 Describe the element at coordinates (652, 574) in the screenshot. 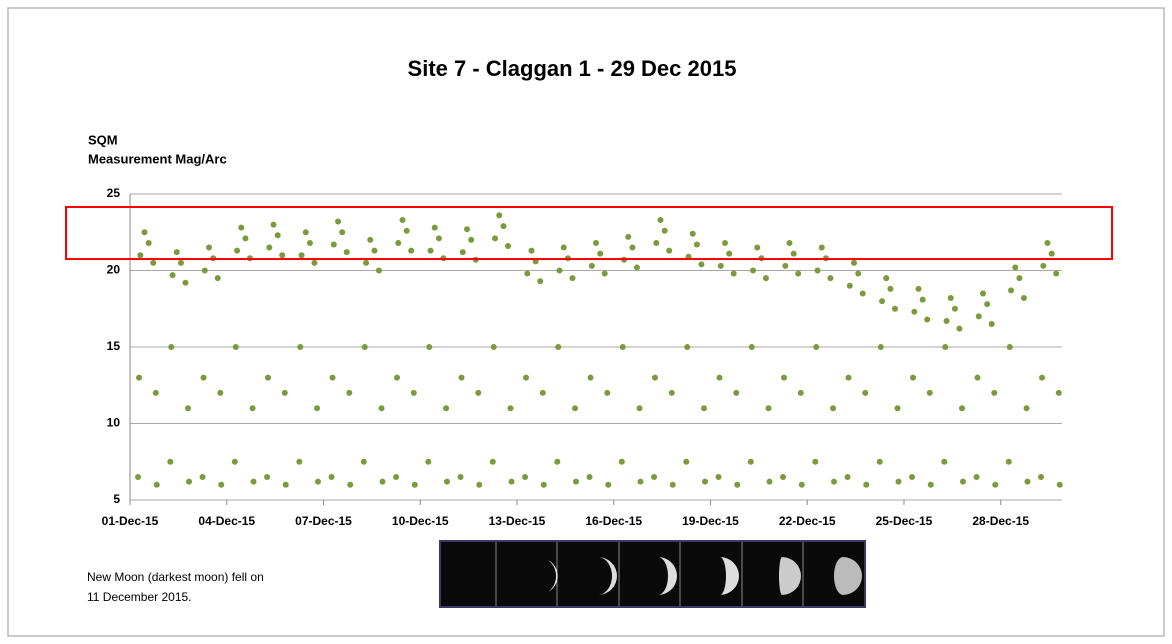

I see `moon-phases` at that location.